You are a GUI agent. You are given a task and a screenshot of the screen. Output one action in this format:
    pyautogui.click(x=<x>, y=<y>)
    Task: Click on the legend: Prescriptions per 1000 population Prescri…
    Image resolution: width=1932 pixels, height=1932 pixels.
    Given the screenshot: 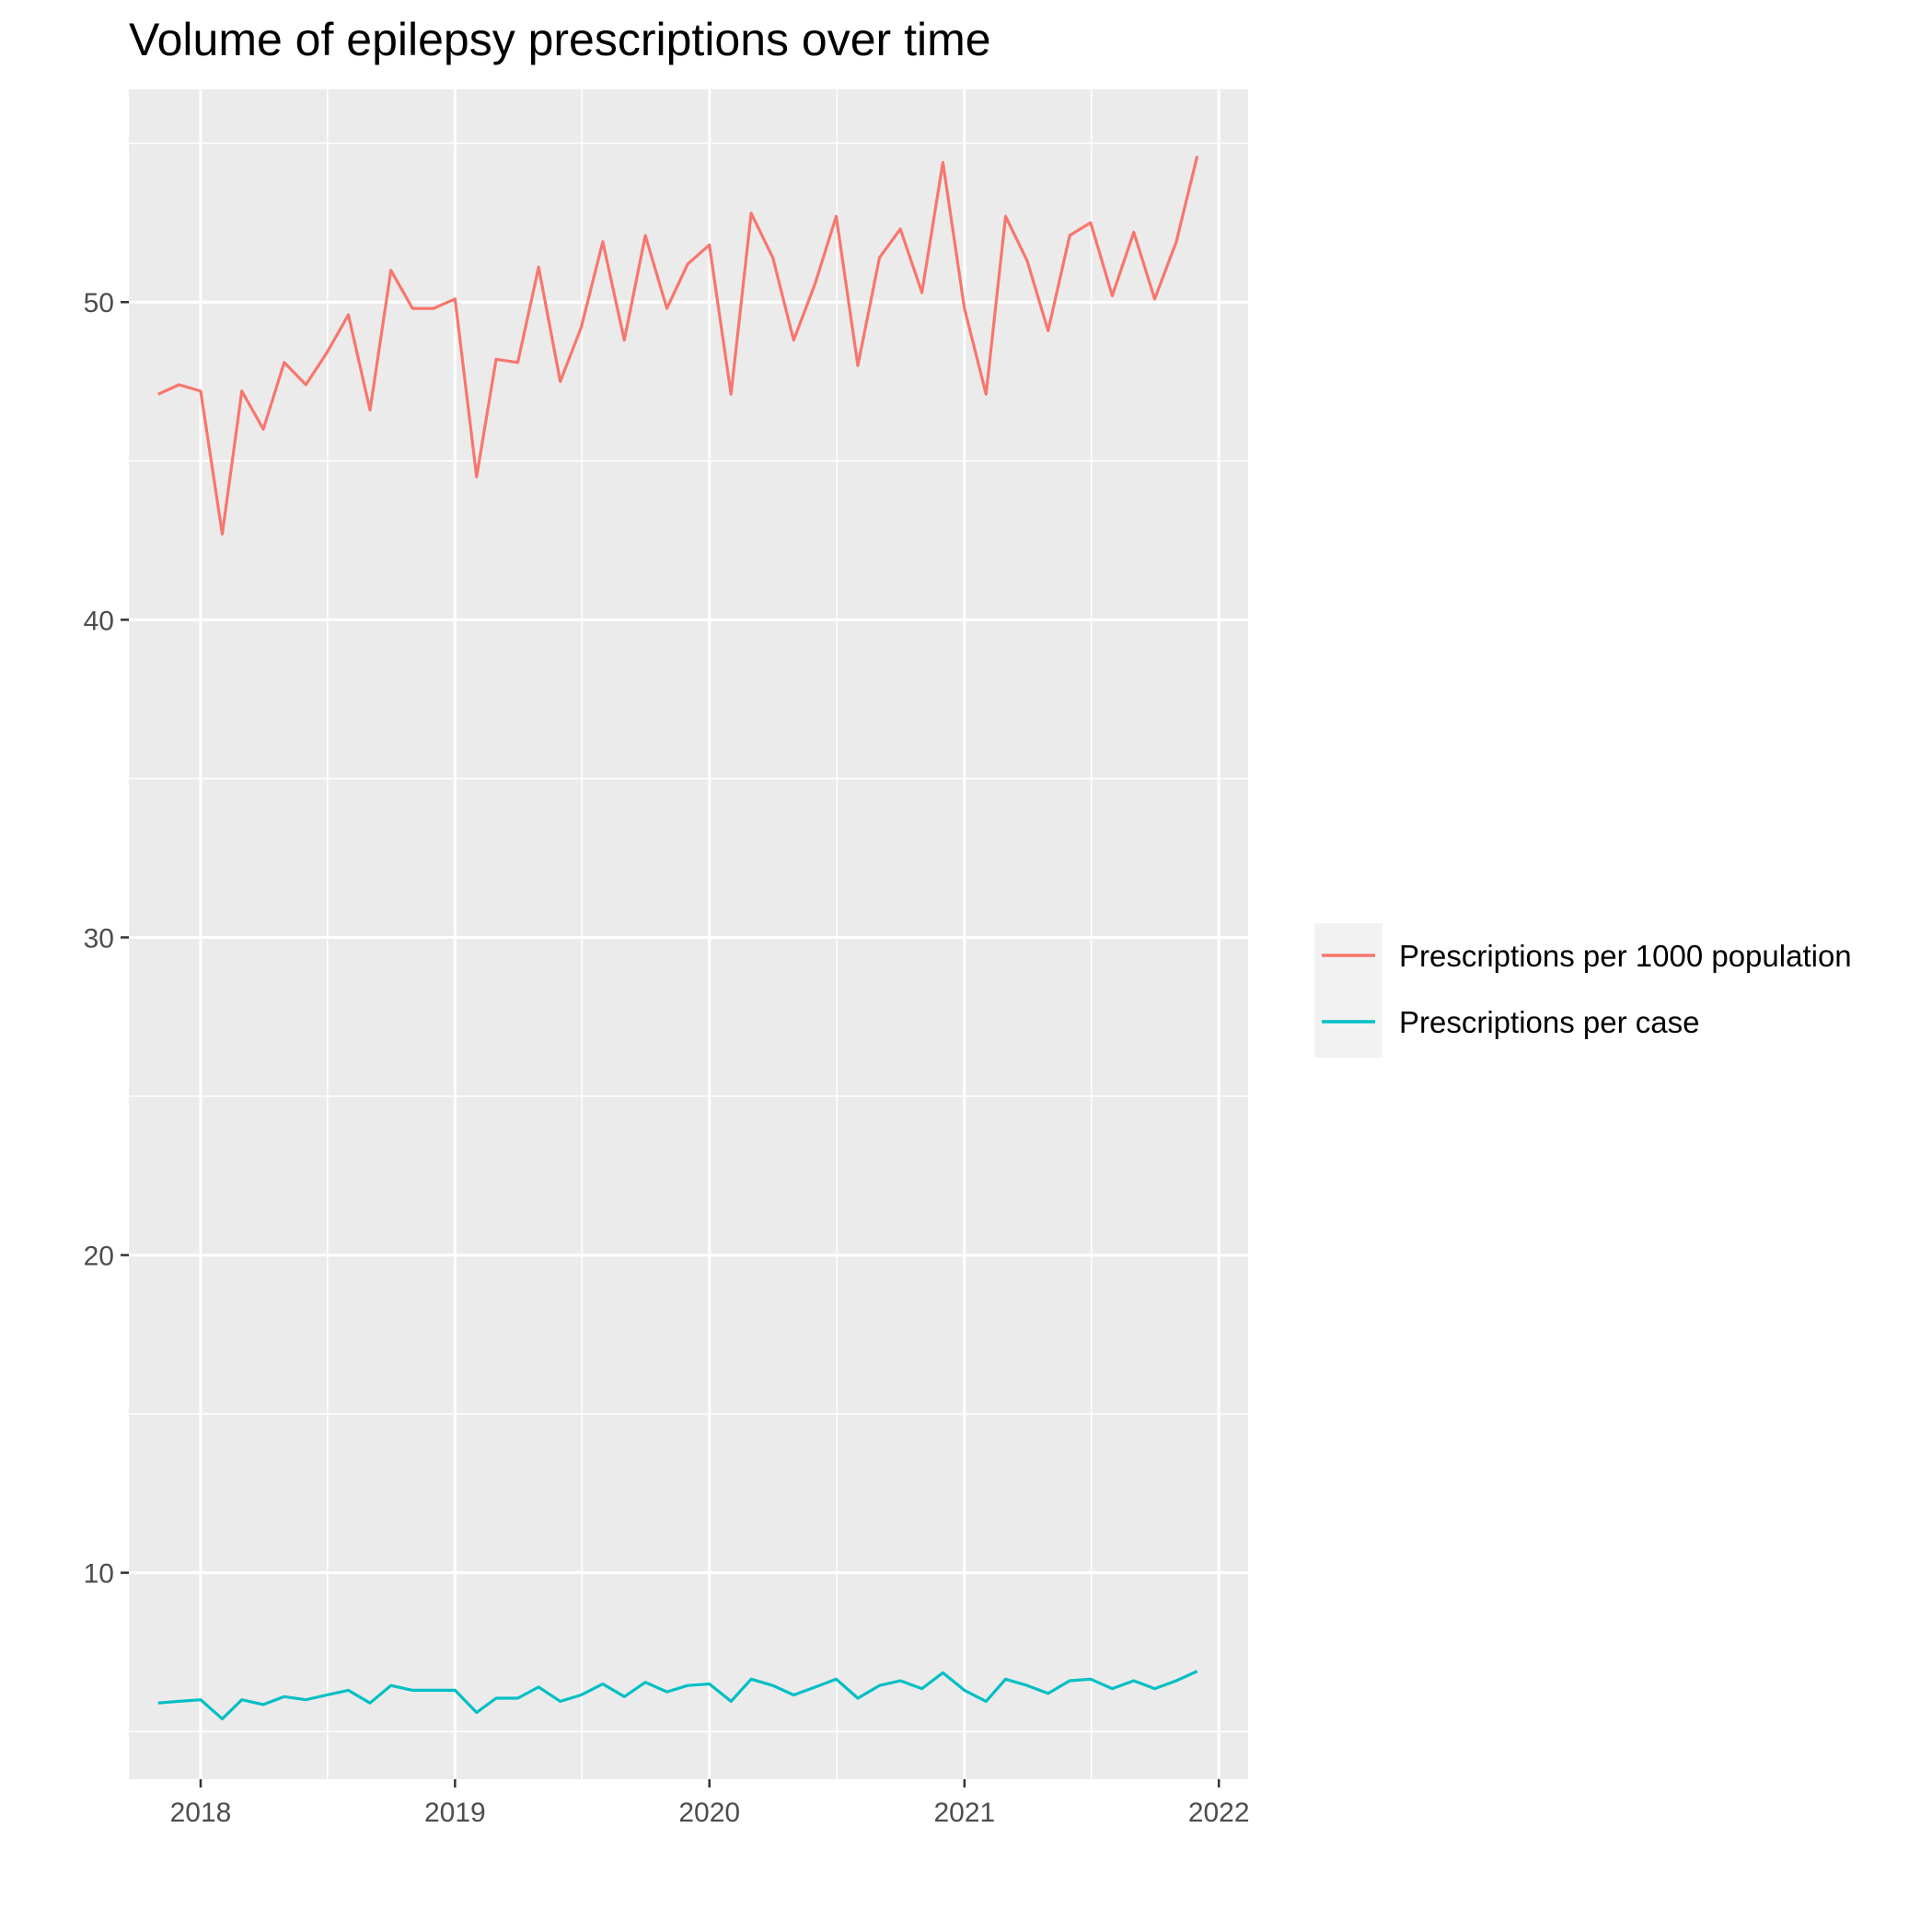 What is the action you would take?
    pyautogui.click(x=1583, y=991)
    